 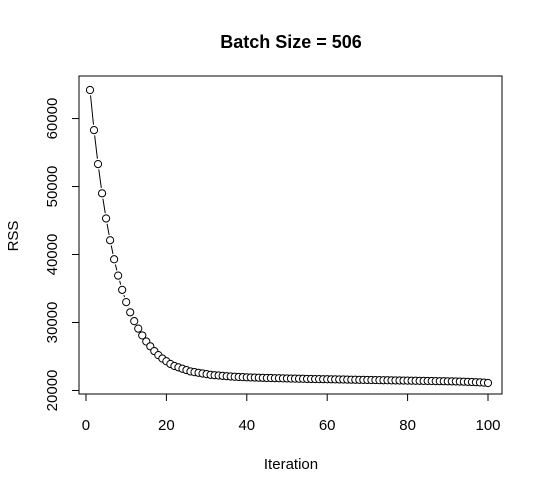 What do you see at coordinates (327, 425) in the screenshot?
I see `x-tick-label: 60` at bounding box center [327, 425].